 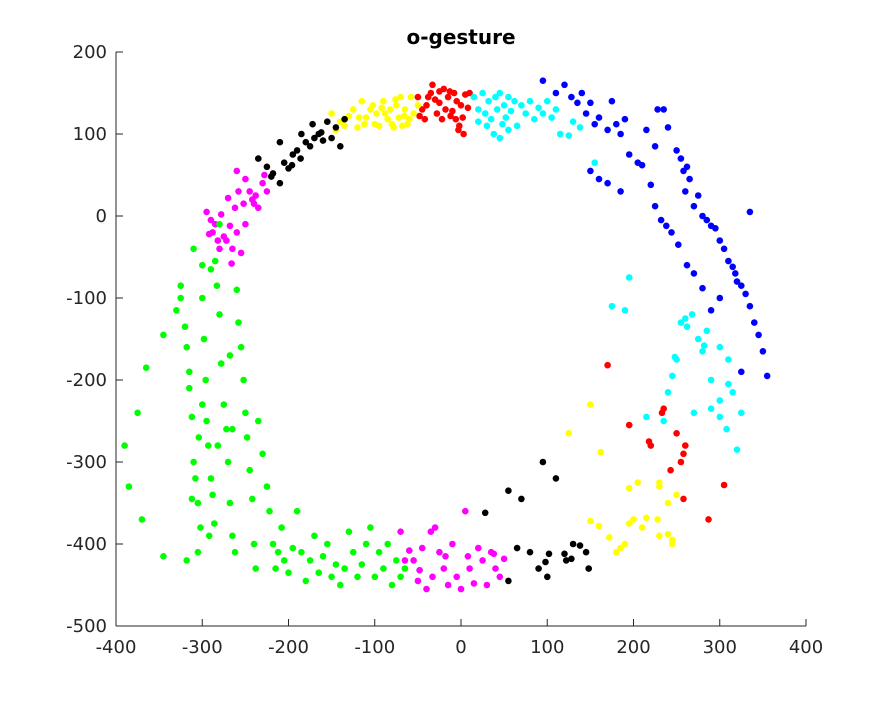 What do you see at coordinates (86, 544) in the screenshot?
I see `y-tick-label: -400` at bounding box center [86, 544].